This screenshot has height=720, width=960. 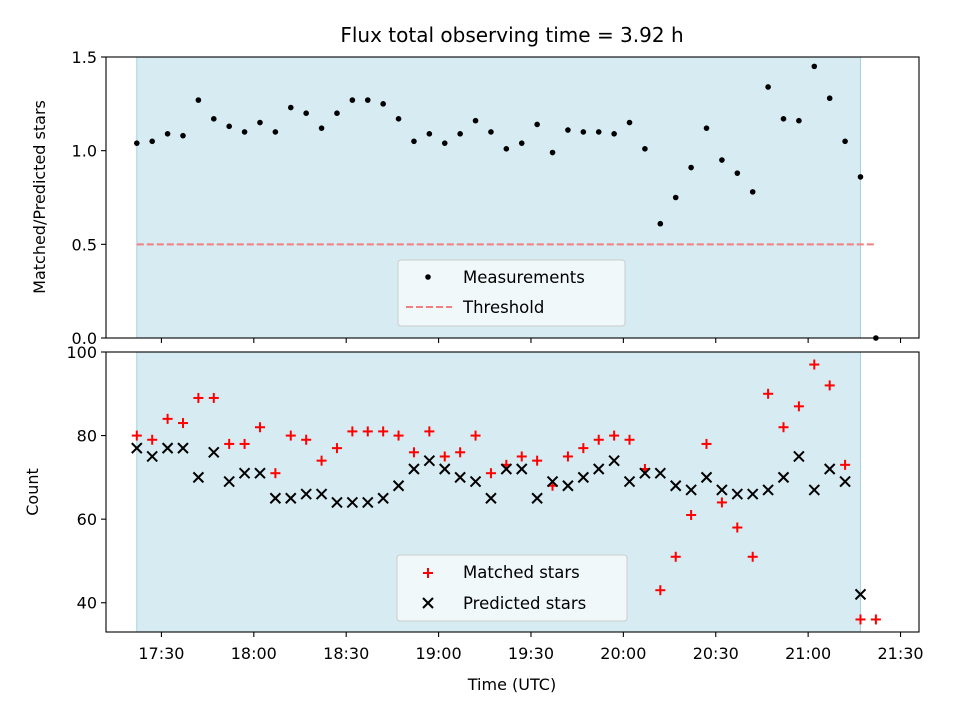 I want to click on x-tick-label: 20:00, so click(x=623, y=653).